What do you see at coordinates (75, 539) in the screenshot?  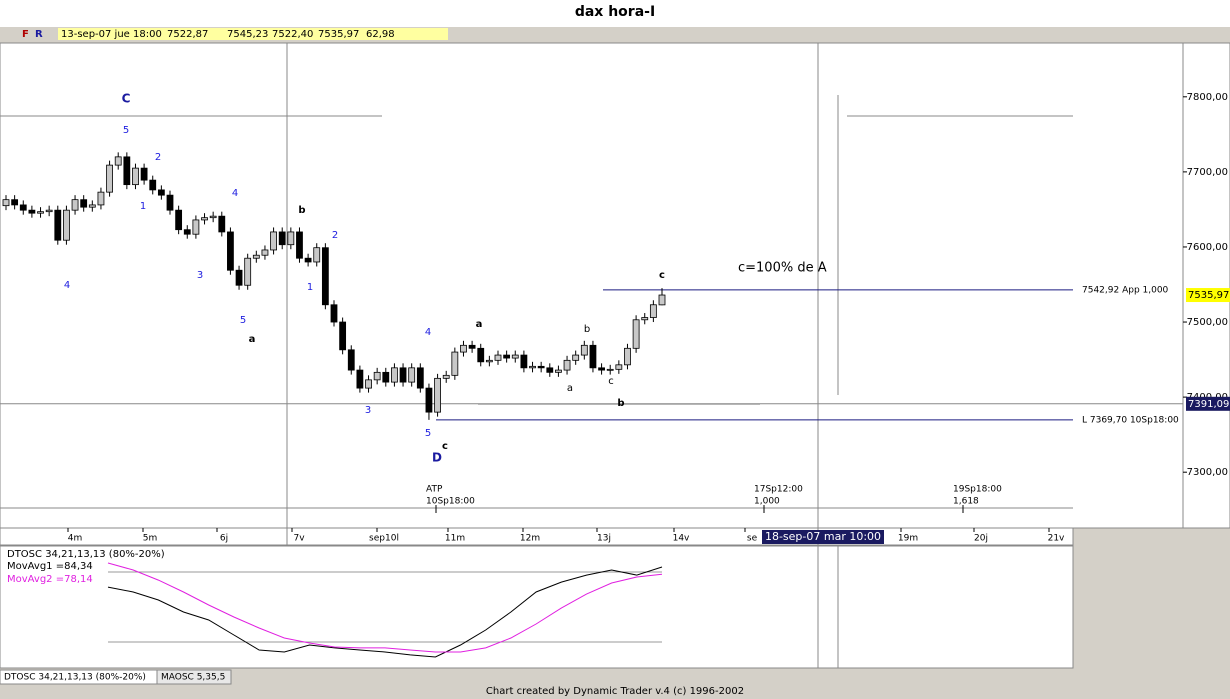 I see `x-tick-label: 4m` at bounding box center [75, 539].